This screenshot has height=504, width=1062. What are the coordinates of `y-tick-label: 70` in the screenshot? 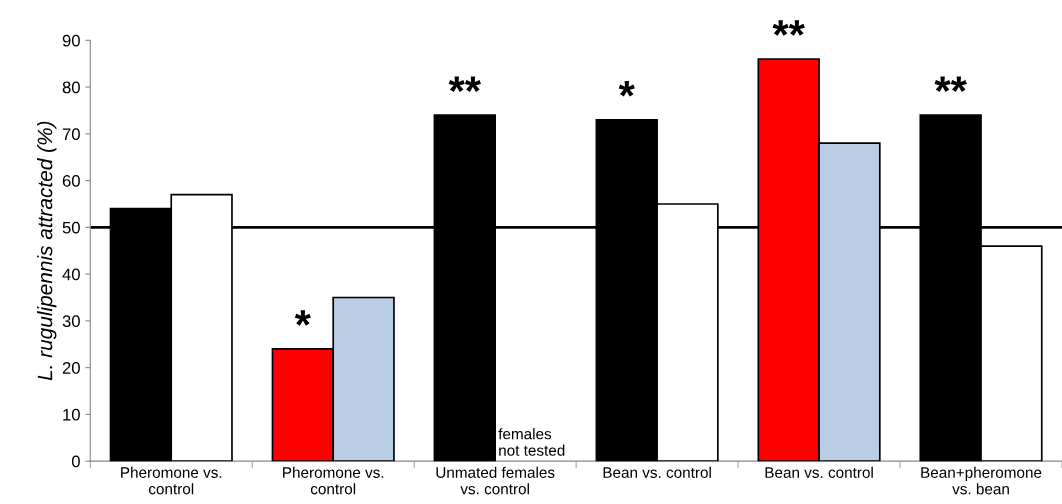 It's located at (71, 134).